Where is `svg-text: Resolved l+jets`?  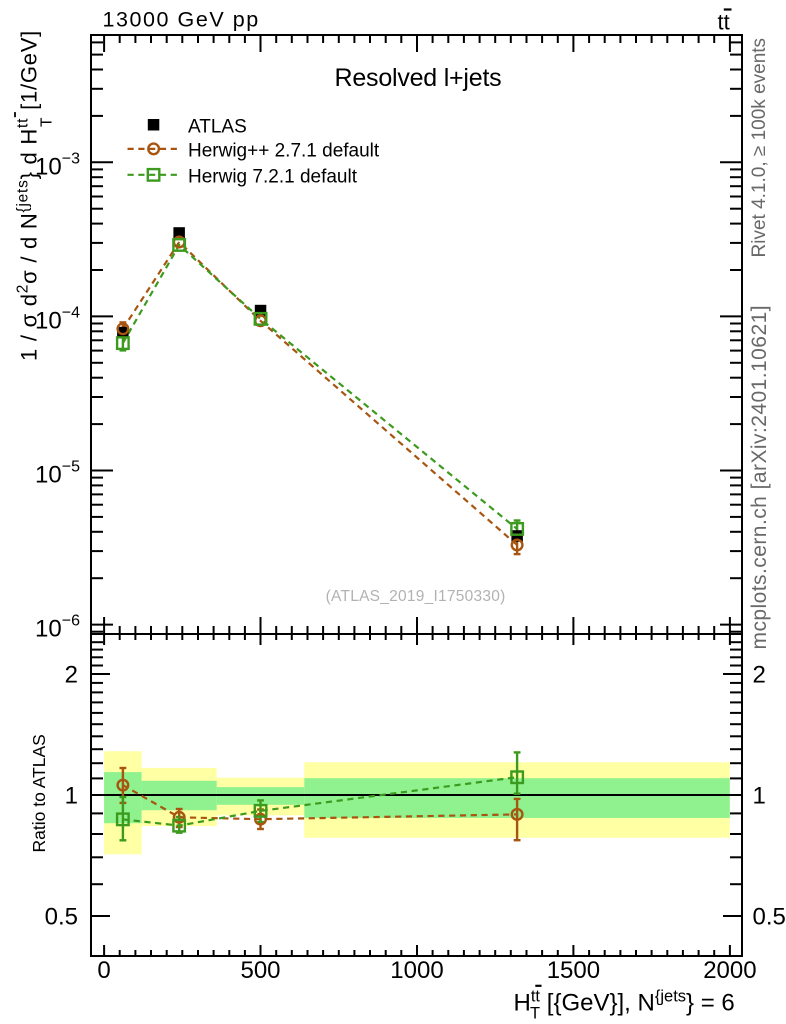
svg-text: Resolved l+jets is located at coordinates (418, 78).